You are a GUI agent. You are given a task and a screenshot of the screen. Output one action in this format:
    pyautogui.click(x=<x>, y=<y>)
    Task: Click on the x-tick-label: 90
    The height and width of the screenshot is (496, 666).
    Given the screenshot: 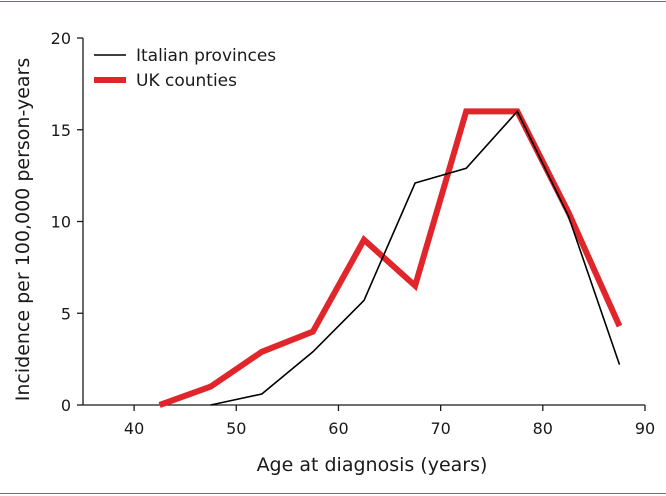 What is the action you would take?
    pyautogui.click(x=645, y=428)
    